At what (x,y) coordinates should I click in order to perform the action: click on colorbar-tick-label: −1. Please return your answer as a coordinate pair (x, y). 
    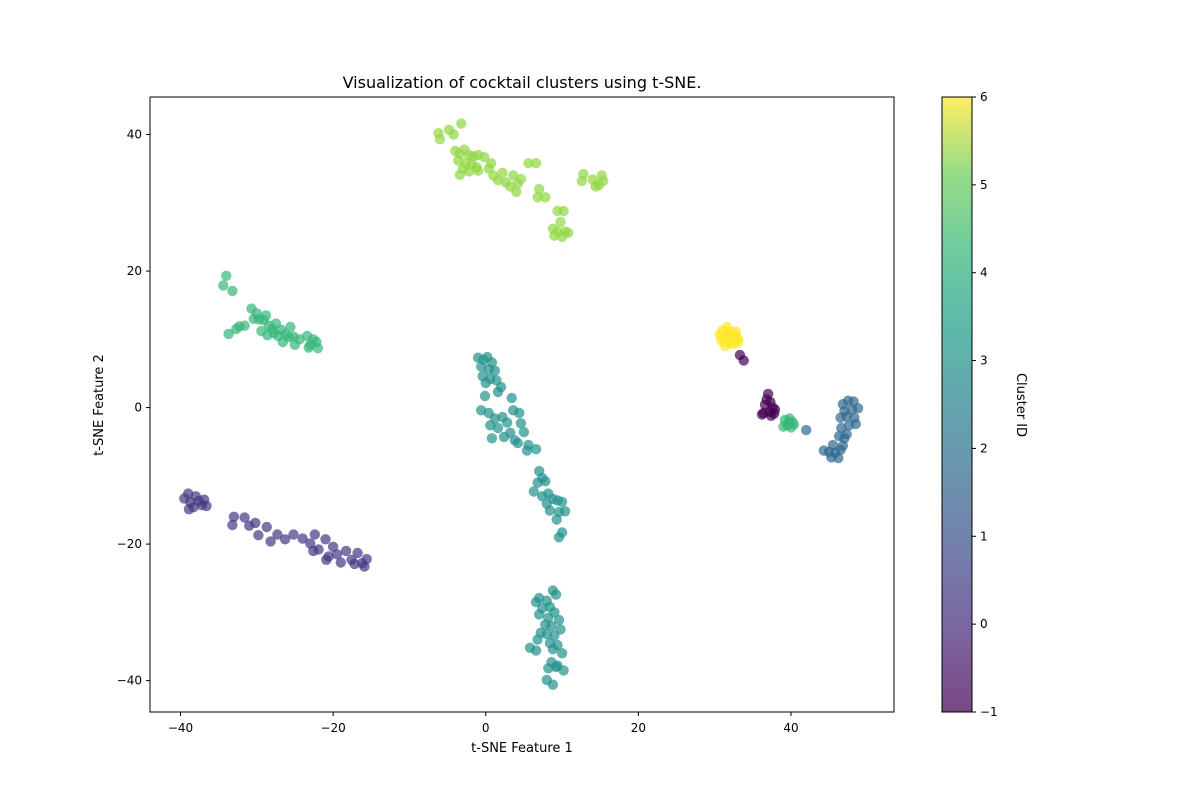
    Looking at the image, I should click on (989, 712).